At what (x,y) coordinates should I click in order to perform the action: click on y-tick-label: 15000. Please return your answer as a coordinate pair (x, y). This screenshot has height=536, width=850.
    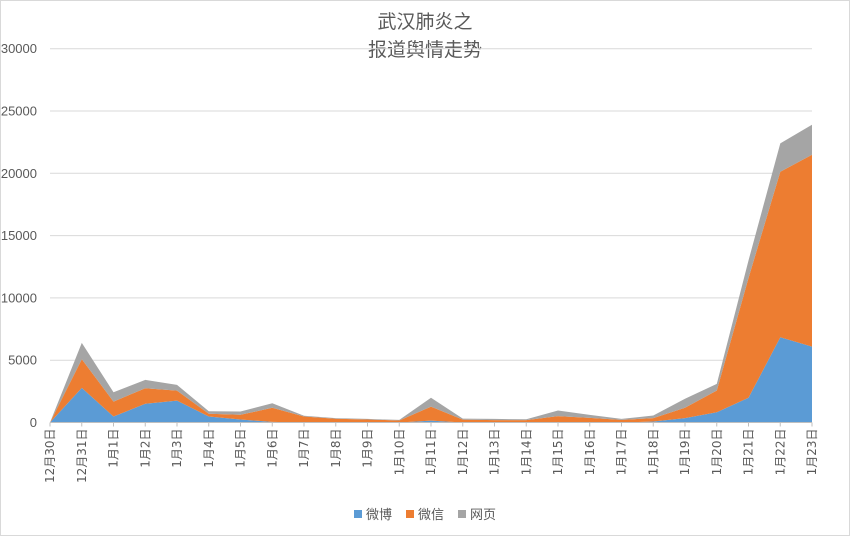
    Looking at the image, I should click on (19, 235).